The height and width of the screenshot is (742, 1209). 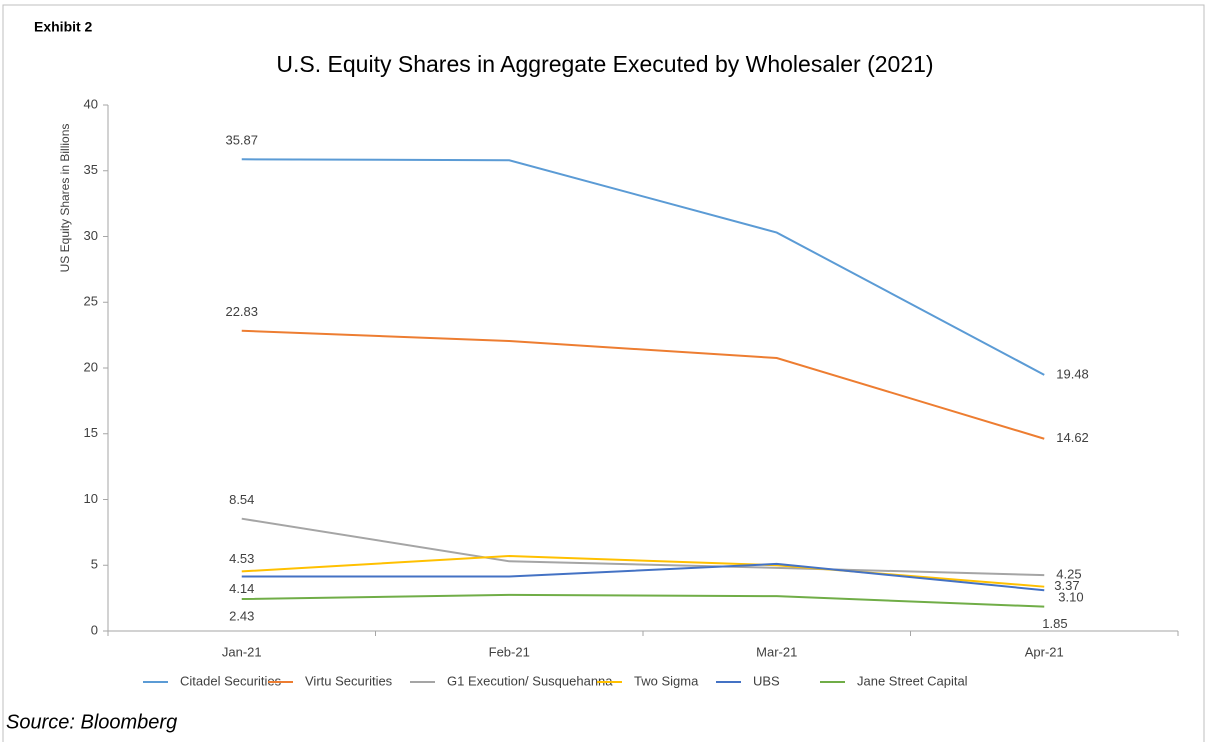 What do you see at coordinates (509, 651) in the screenshot?
I see `x-tick-label: Feb-21` at bounding box center [509, 651].